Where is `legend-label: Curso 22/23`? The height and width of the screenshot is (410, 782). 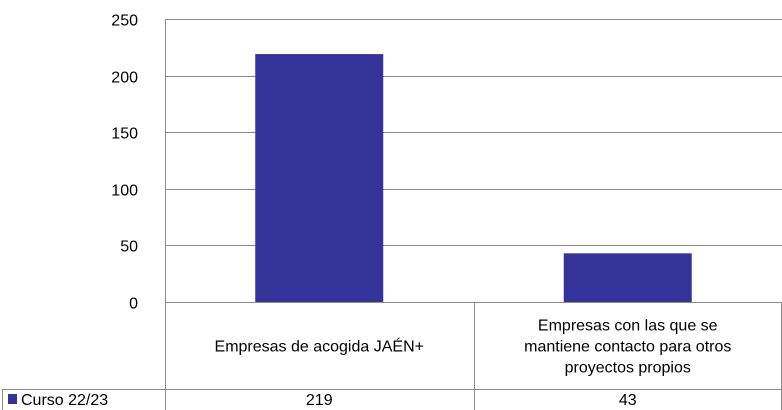
legend-label: Curso 22/23 is located at coordinates (64, 400).